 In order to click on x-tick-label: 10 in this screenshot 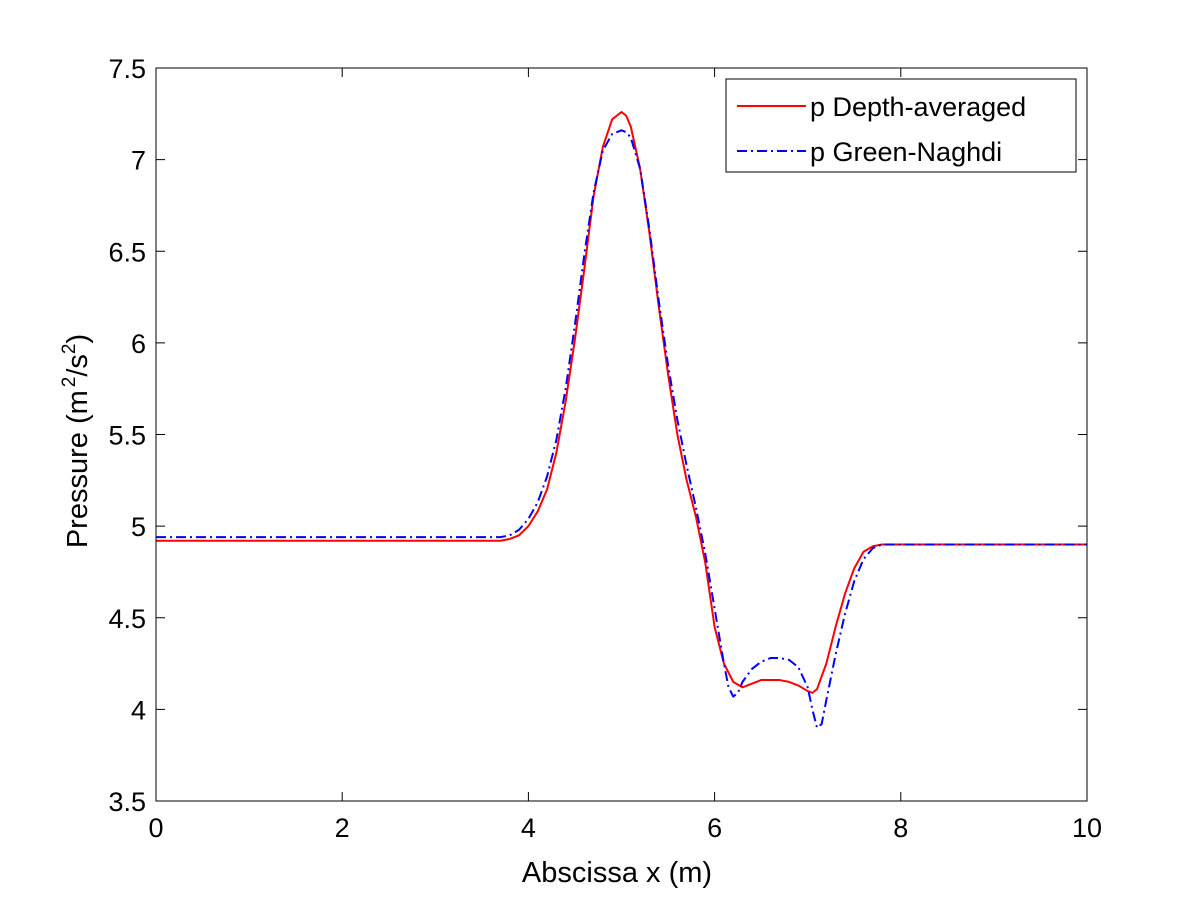, I will do `click(1087, 828)`.